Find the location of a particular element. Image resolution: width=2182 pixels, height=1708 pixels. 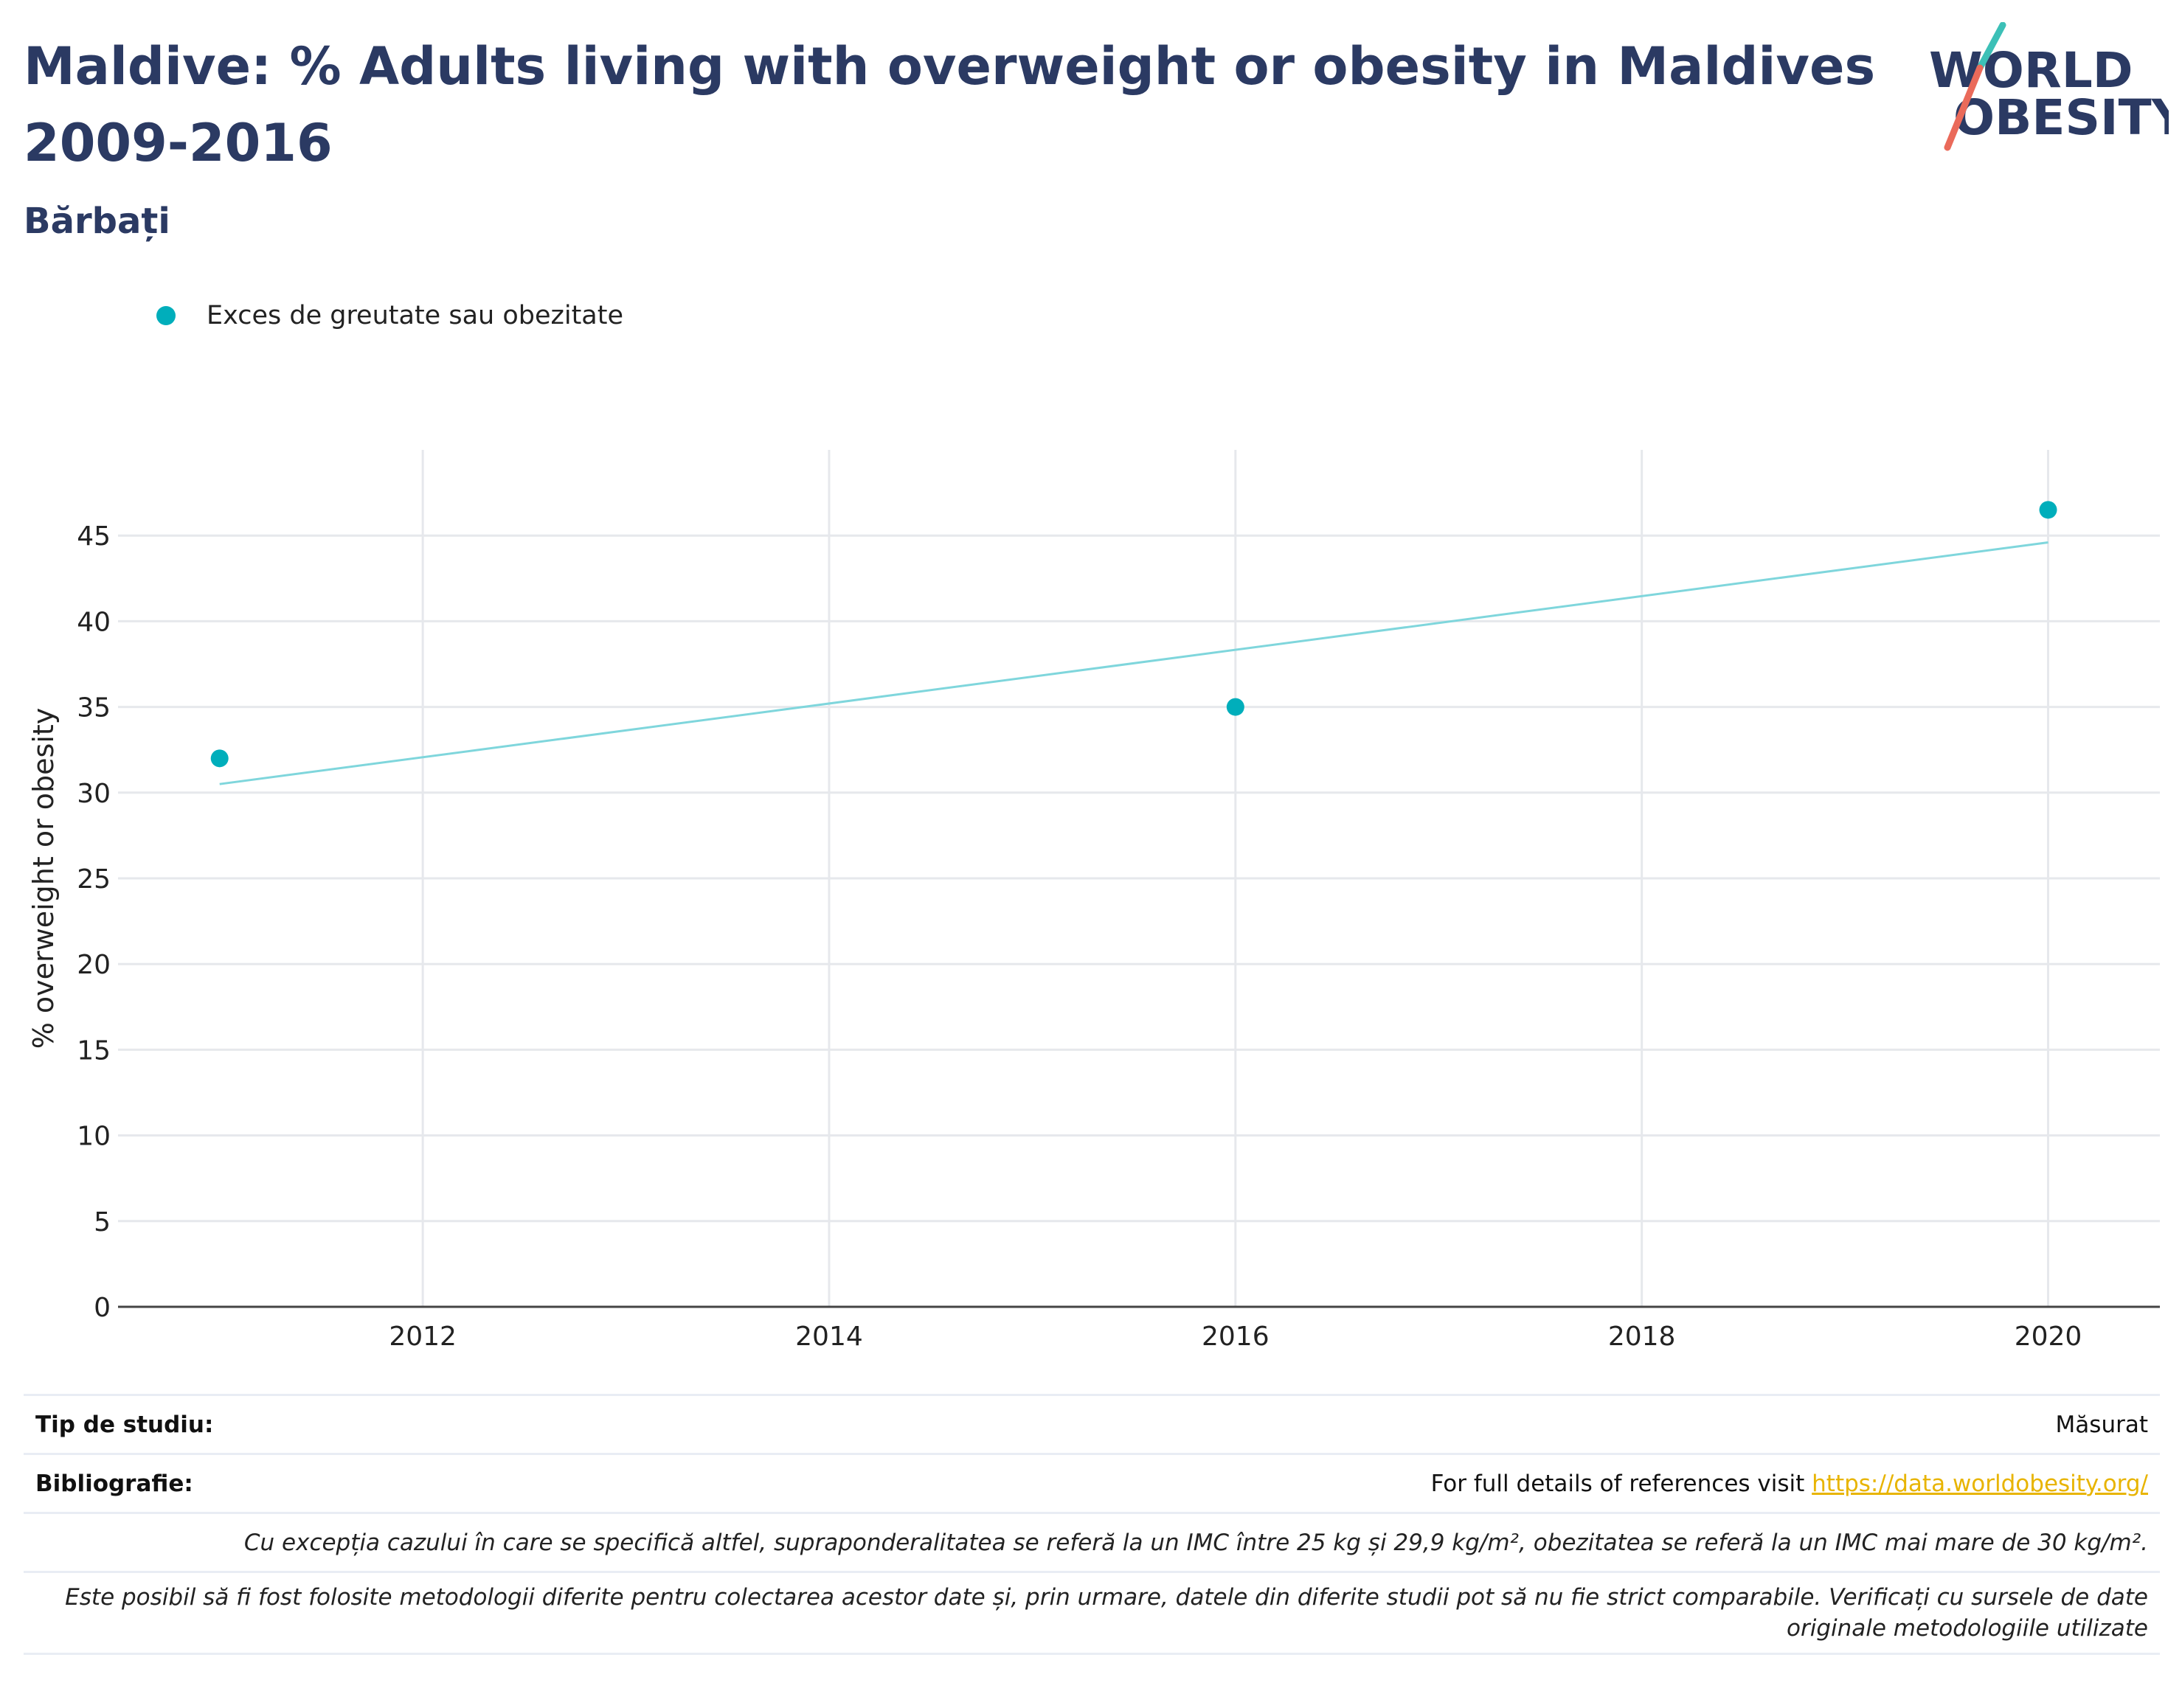

page-subtitle: Bărbați is located at coordinates (97, 221).